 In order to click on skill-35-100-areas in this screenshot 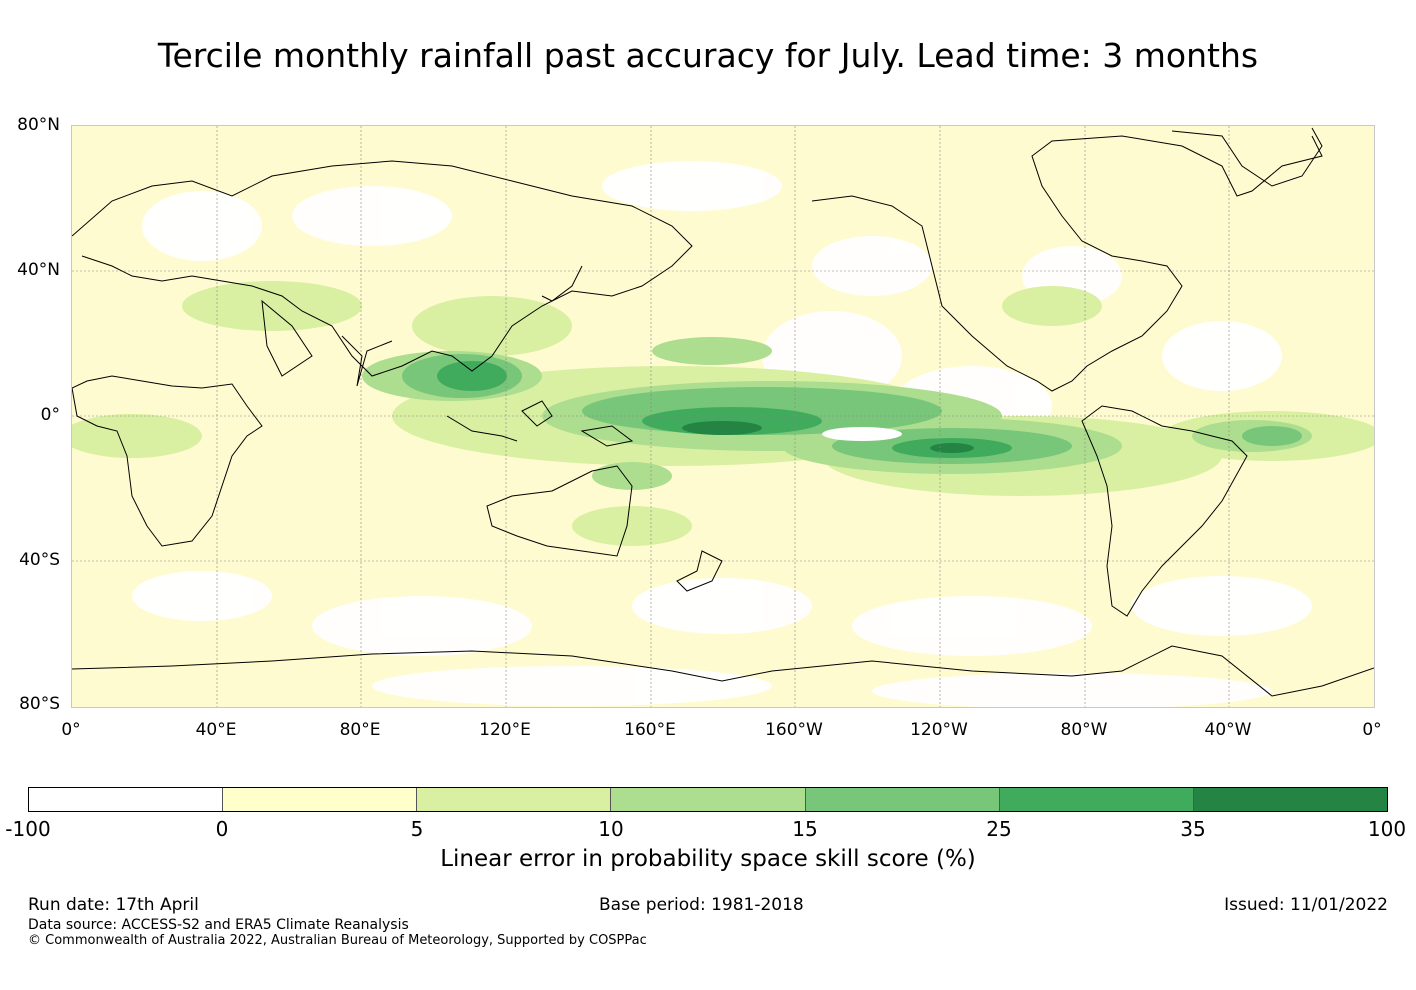, I will do `click(828, 437)`.